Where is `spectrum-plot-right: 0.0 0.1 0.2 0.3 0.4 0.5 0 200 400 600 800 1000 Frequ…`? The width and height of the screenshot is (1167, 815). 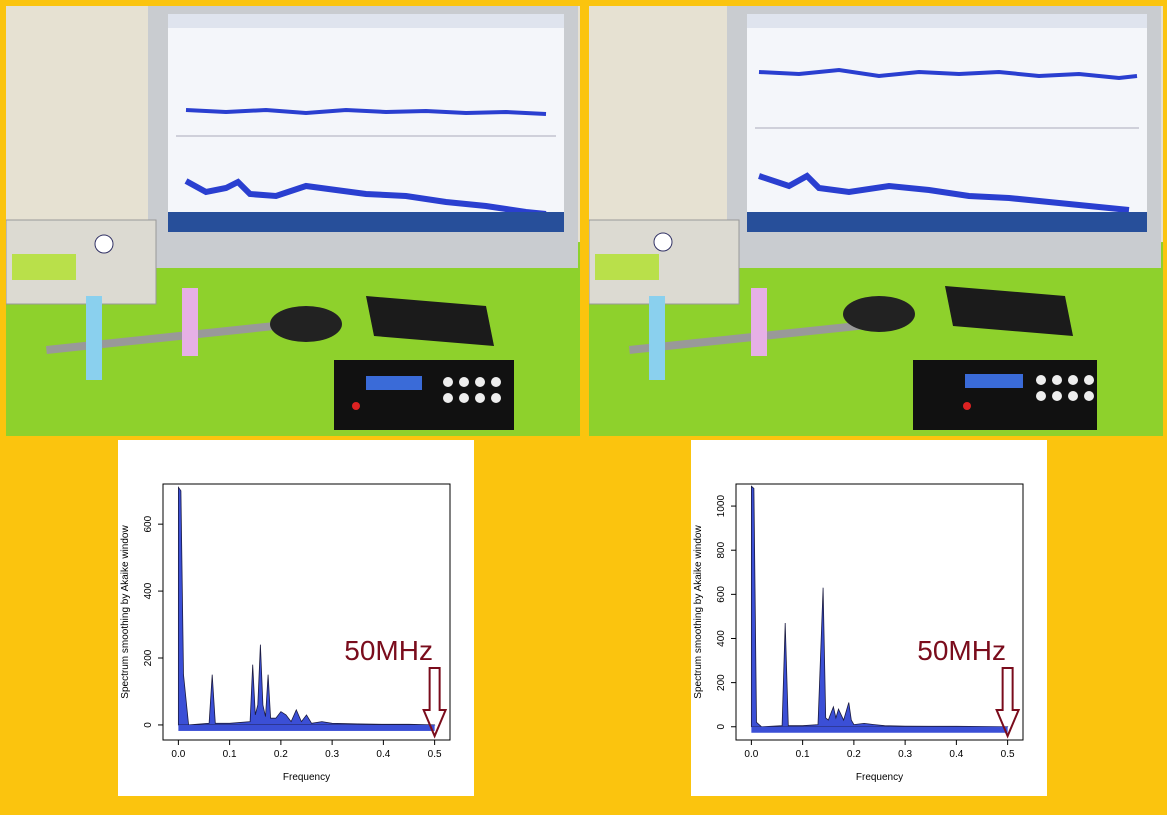
spectrum-plot-right: 0.0 0.1 0.2 0.3 0.4 0.5 0 200 400 600 800 1000 Frequ… is located at coordinates (869, 618).